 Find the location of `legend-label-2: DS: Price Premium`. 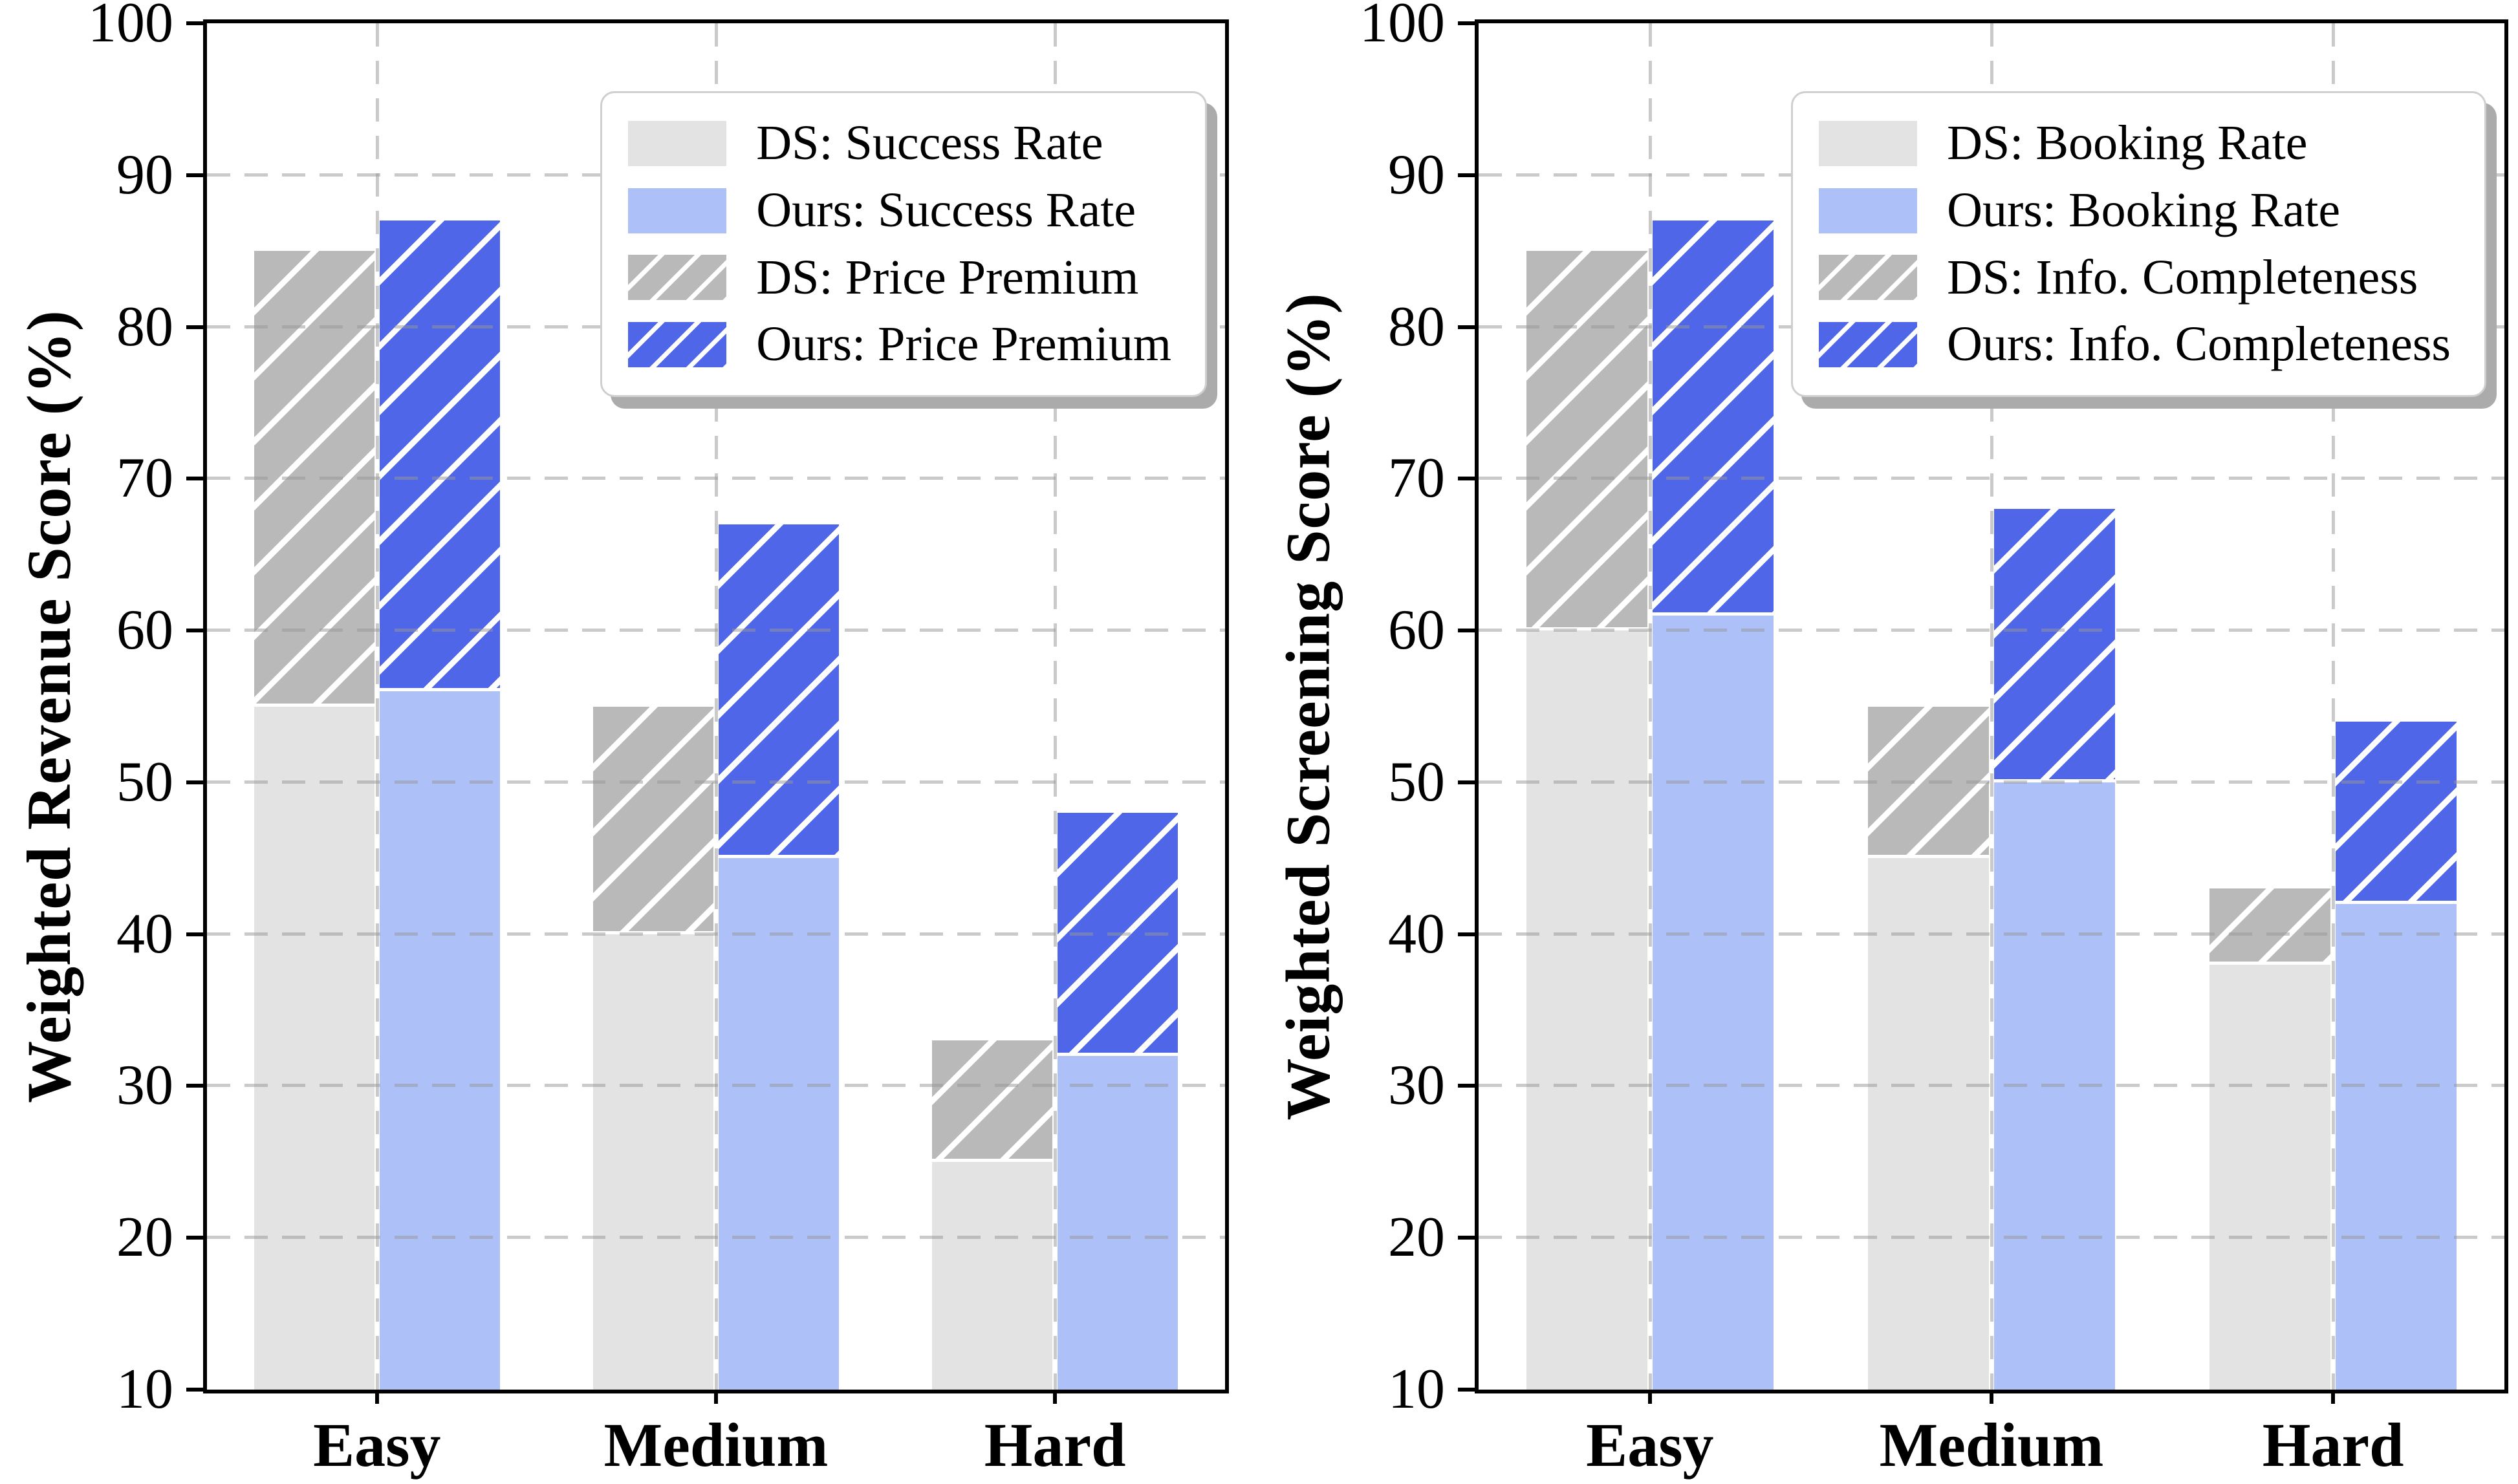

legend-label-2: DS: Price Premium is located at coordinates (947, 277).